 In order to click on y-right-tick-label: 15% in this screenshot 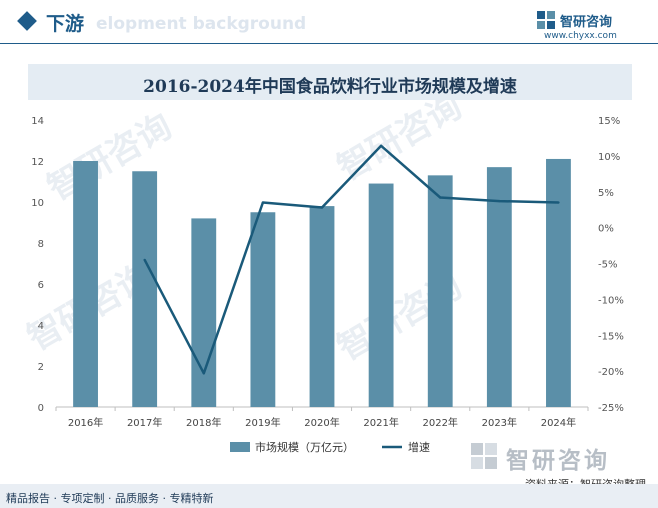, I will do `click(609, 121)`.